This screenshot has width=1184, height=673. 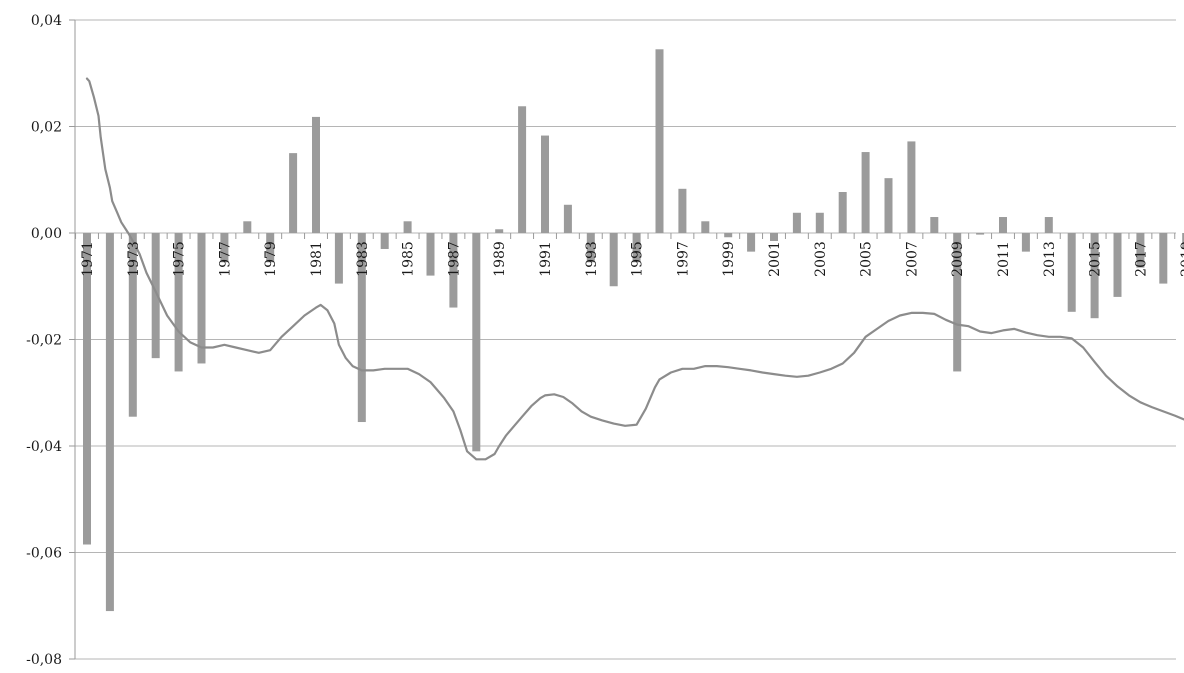 I want to click on x-tick-label: 2013, so click(x=1050, y=259).